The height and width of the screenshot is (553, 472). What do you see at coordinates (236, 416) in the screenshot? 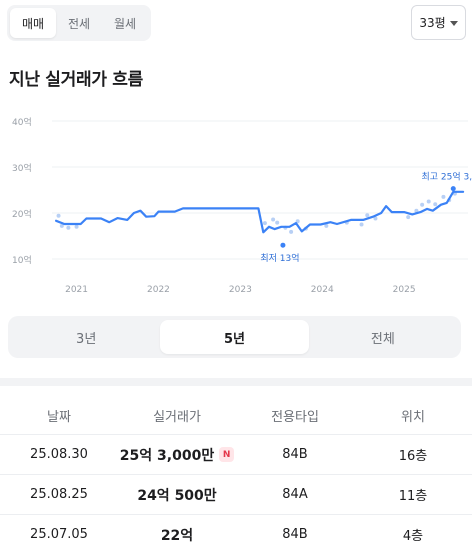
I see `table-header: 날짜 실거래가 전용타입 위치` at bounding box center [236, 416].